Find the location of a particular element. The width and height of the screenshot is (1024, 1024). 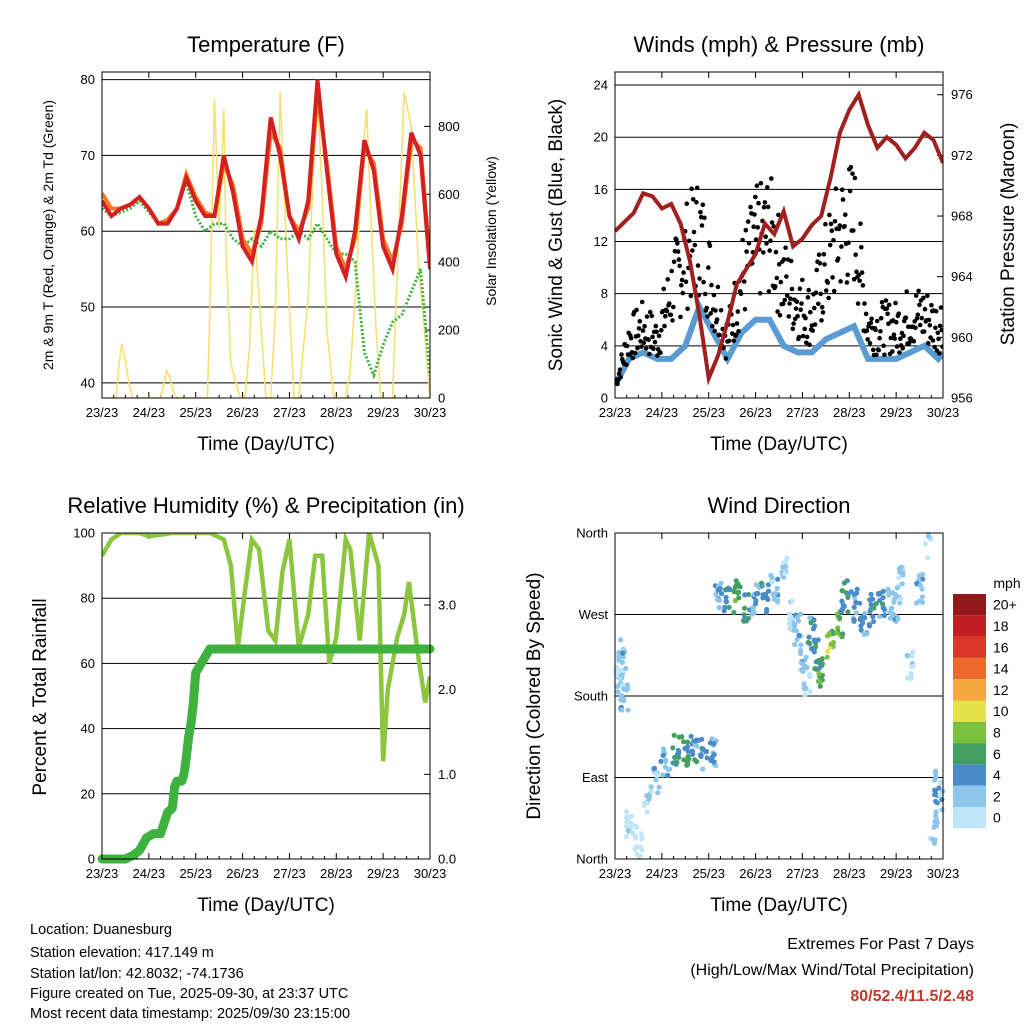

x-tick-label: 27/23 is located at coordinates (289, 873).